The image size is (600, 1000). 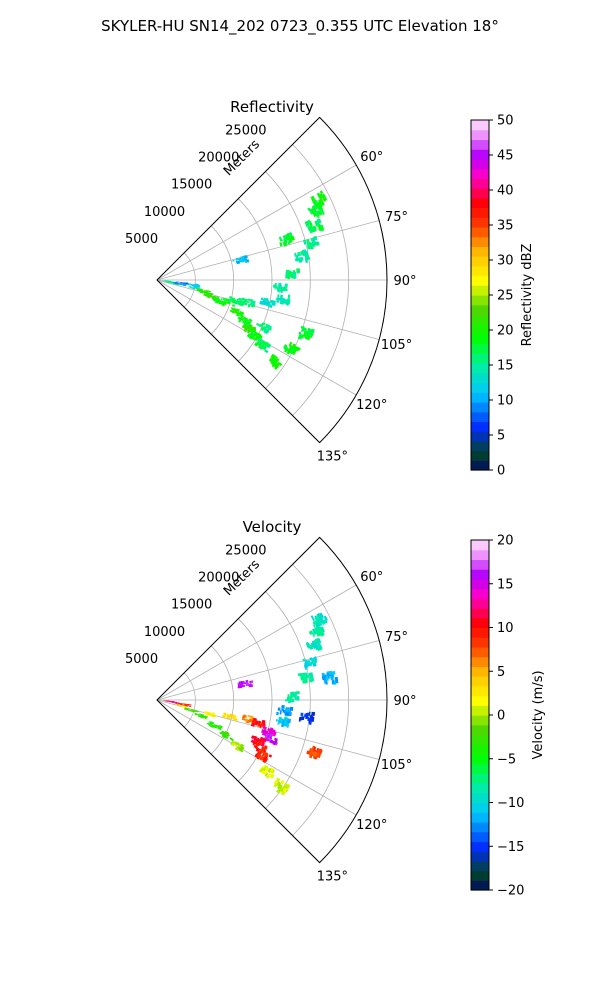 I want to click on colorbar-tick-label: 0, so click(x=501, y=716).